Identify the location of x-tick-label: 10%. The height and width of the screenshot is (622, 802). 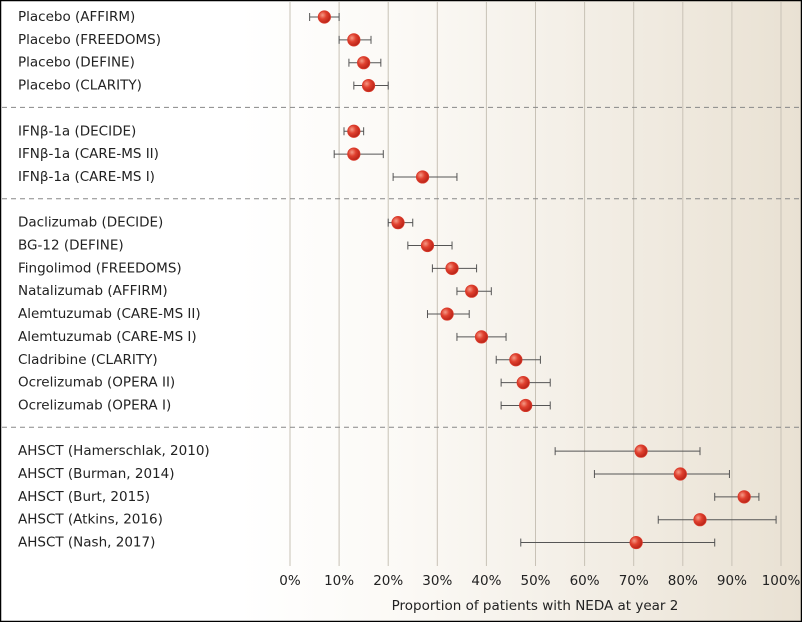
(339, 581).